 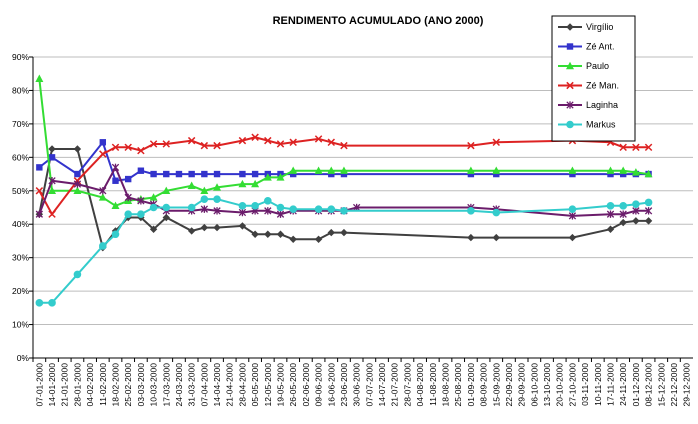 I want to click on x-tick-label: 11-02-2000, so click(x=103, y=384).